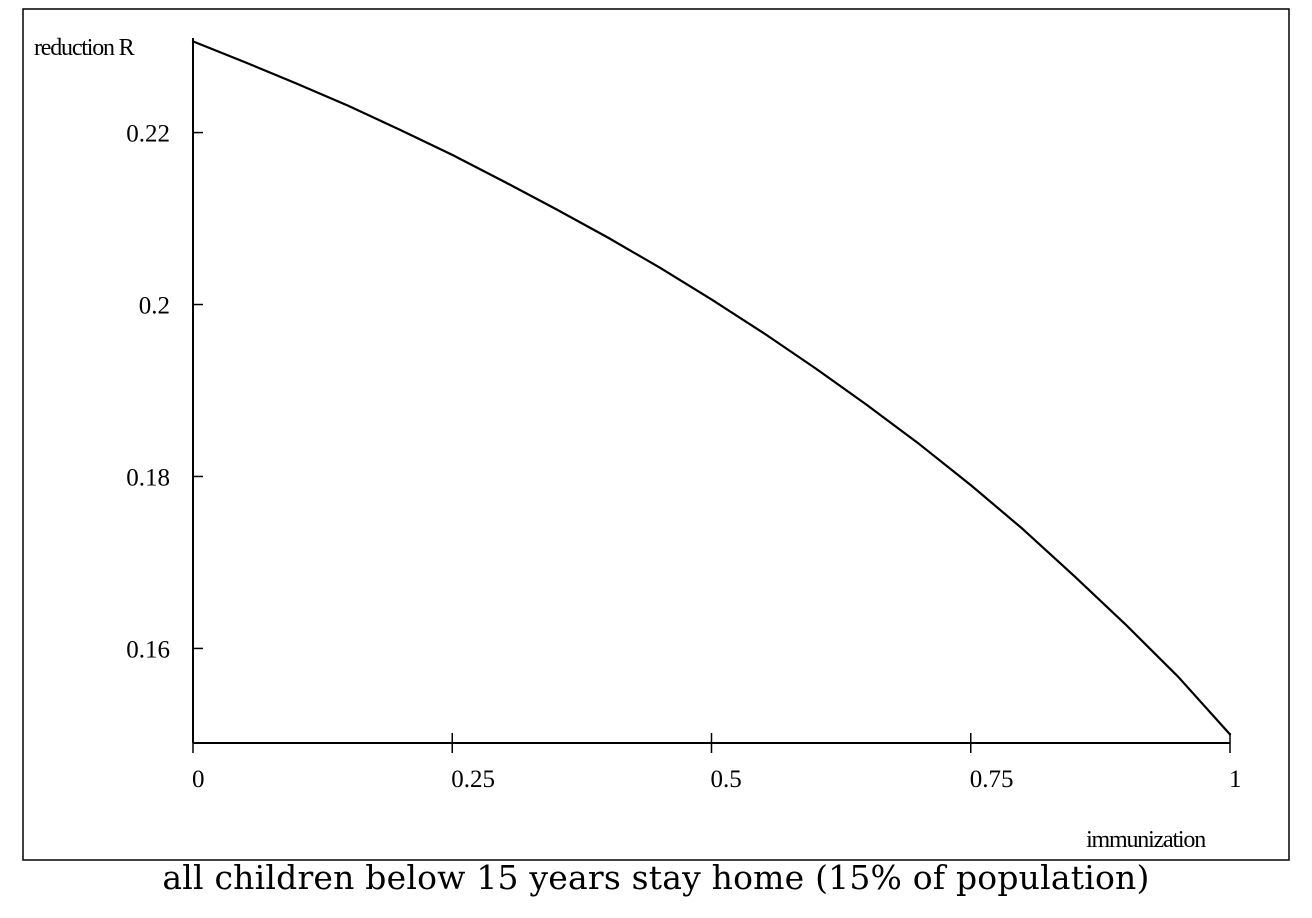 Image resolution: width=1312 pixels, height=918 pixels. What do you see at coordinates (84, 48) in the screenshot?
I see `y-axis-label: reduction R` at bounding box center [84, 48].